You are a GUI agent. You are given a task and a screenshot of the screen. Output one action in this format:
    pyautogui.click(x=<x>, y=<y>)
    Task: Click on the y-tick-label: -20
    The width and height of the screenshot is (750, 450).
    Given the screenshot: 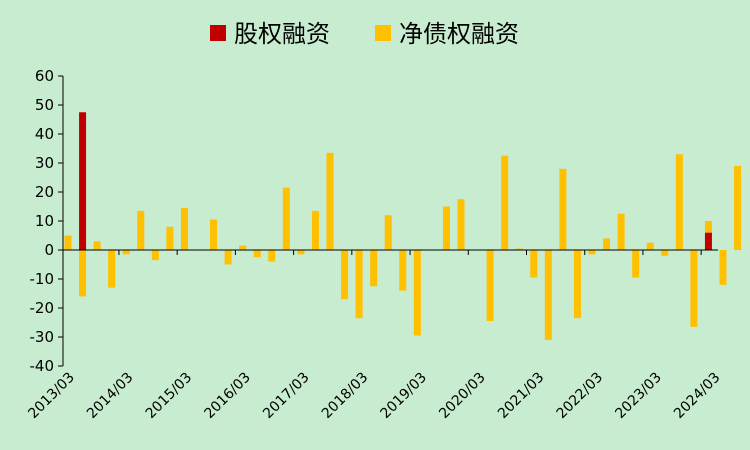 What is the action you would take?
    pyautogui.click(x=42, y=308)
    